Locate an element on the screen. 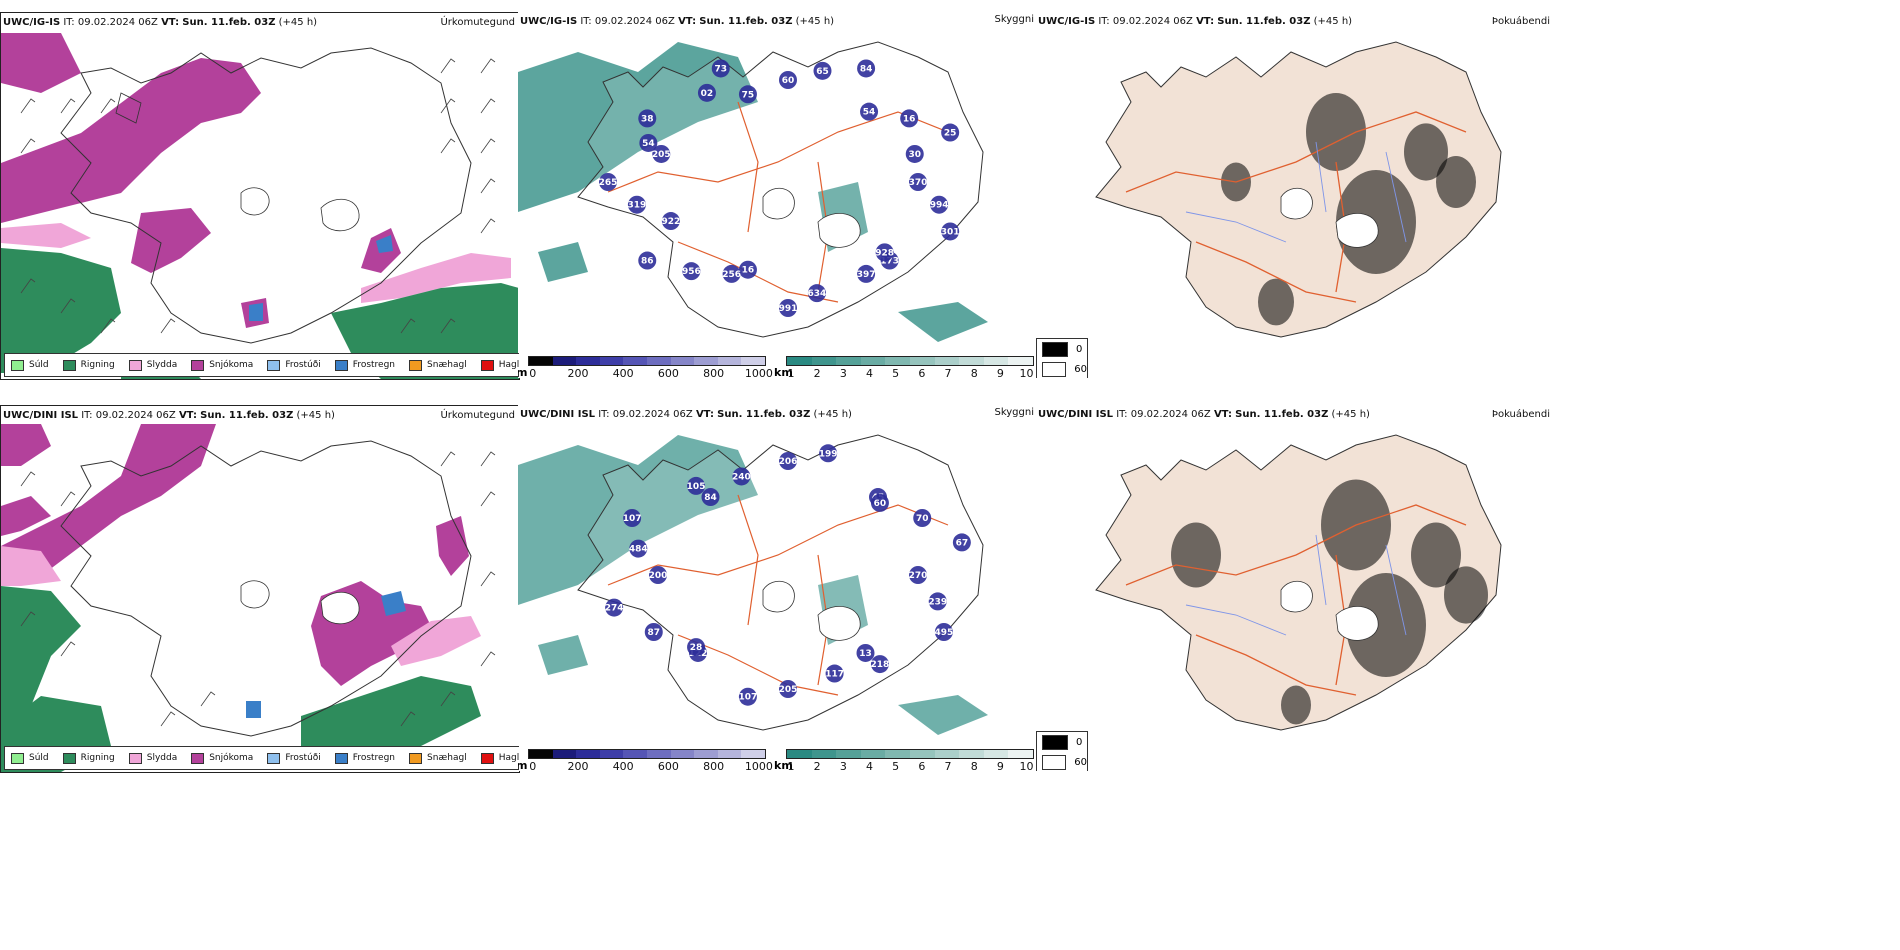 Image resolution: width=1900 pixels, height=950 pixels. visibility-fog-area is located at coordinates (563, 262).